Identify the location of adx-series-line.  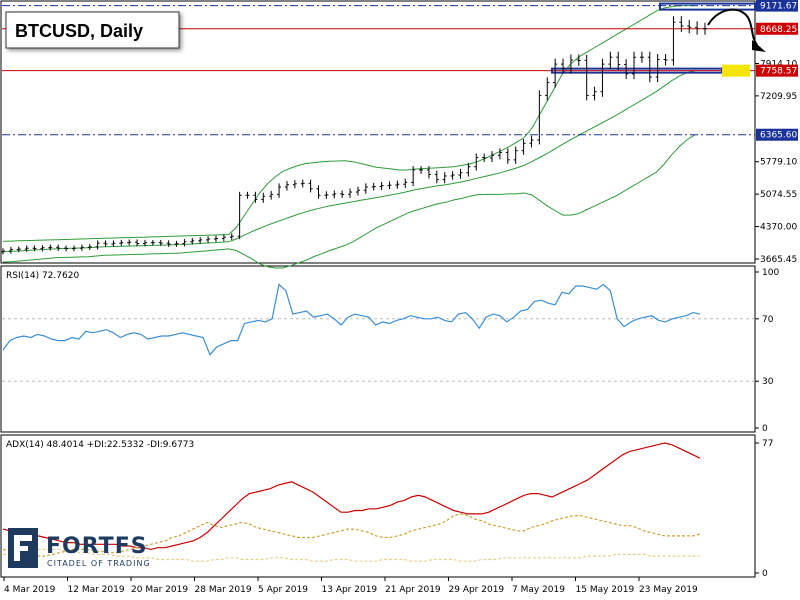
(351, 555).